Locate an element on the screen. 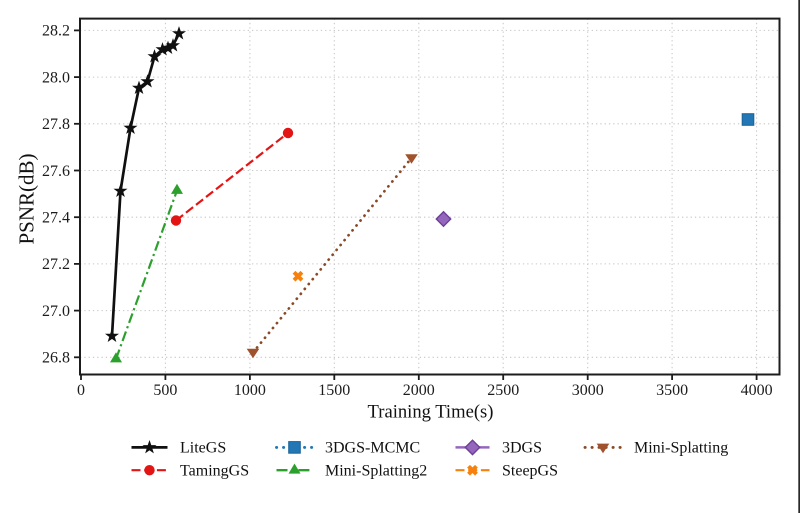 The width and height of the screenshot is (800, 513). svg-text: 1500 is located at coordinates (334, 390).